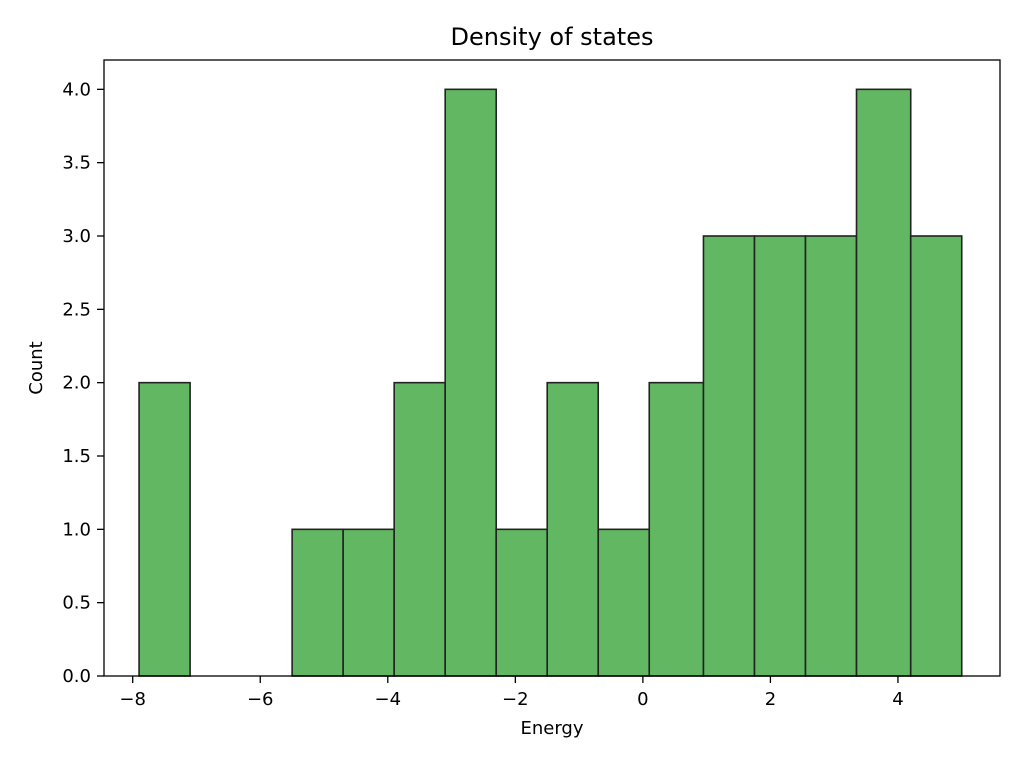  What do you see at coordinates (132, 699) in the screenshot?
I see `x-tick-label: −8` at bounding box center [132, 699].